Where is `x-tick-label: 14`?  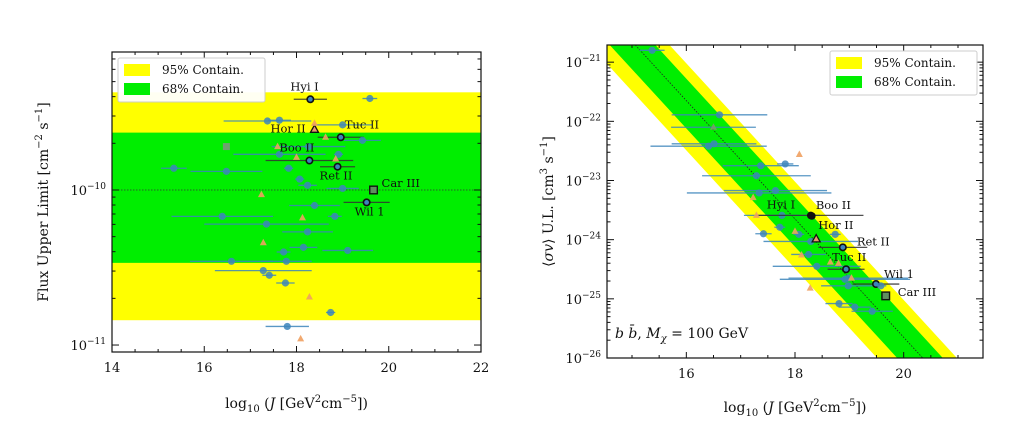
x-tick-label: 14 is located at coordinates (112, 368).